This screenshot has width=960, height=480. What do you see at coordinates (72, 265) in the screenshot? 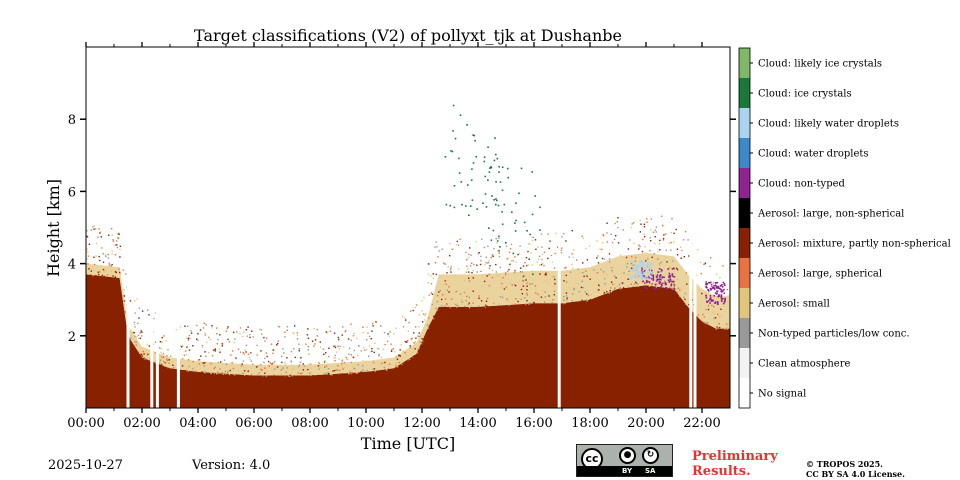
I see `y-tick-label: 4` at bounding box center [72, 265].